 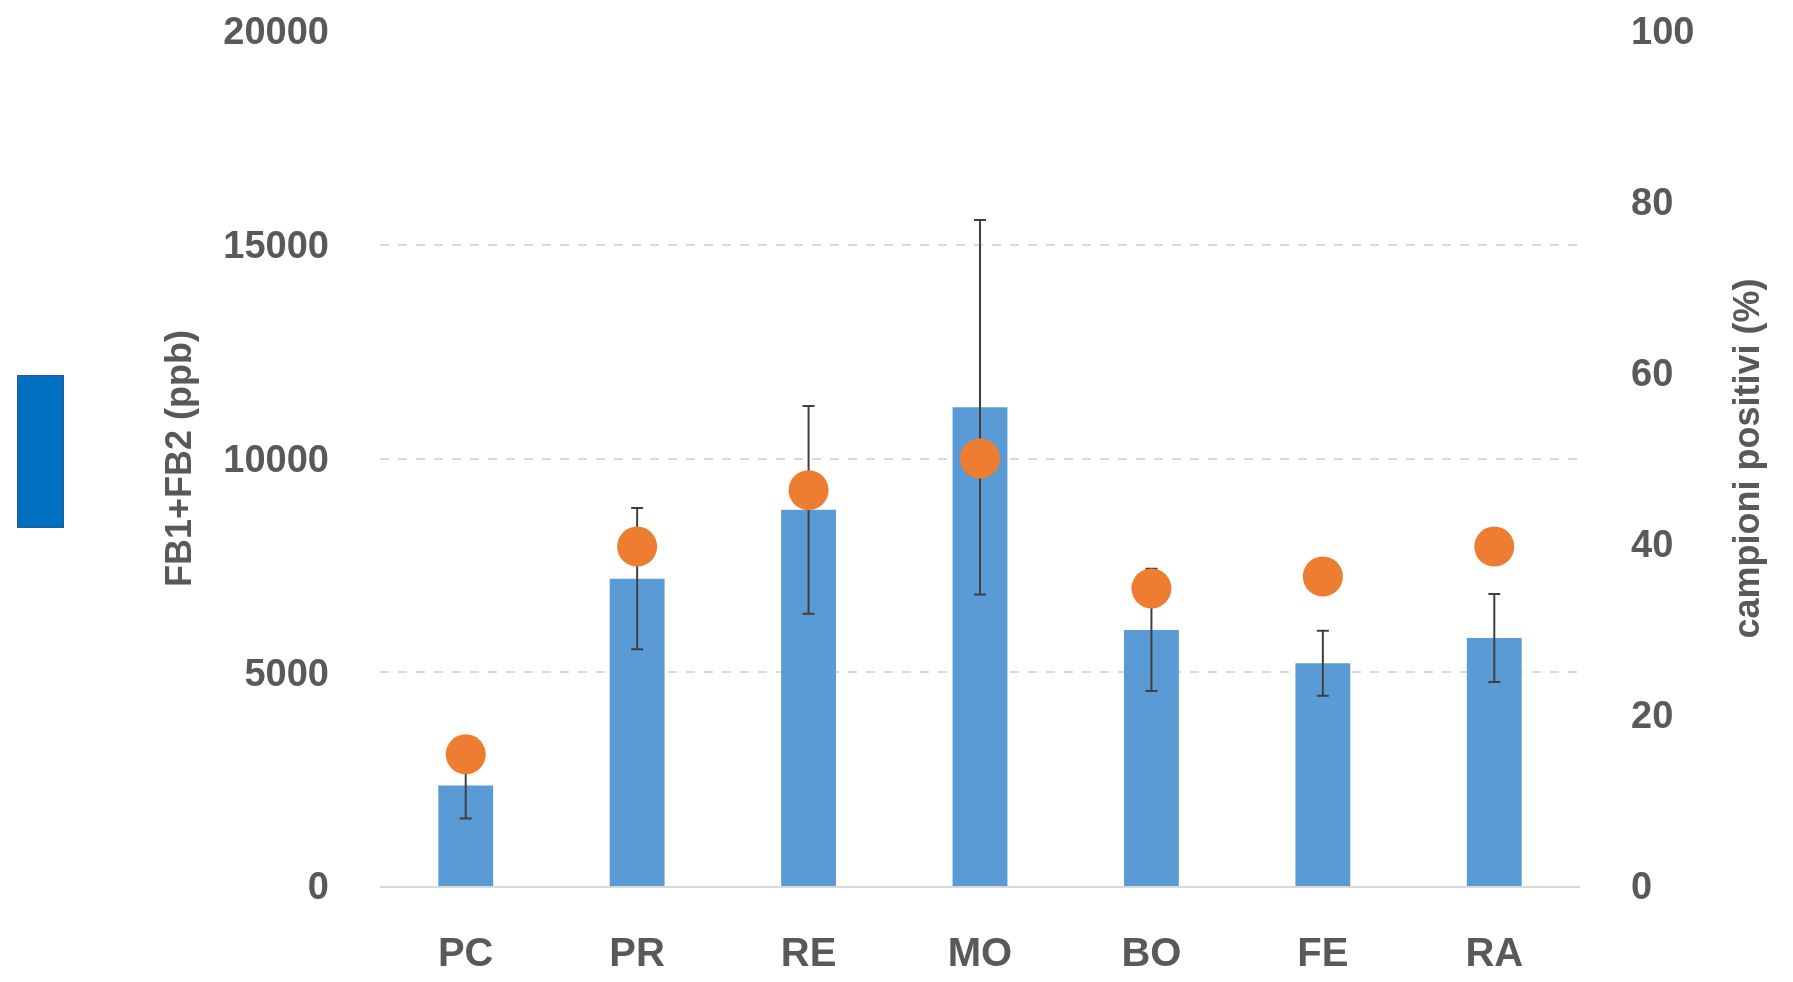 I want to click on y2-tick-label: 20, so click(x=1652, y=715).